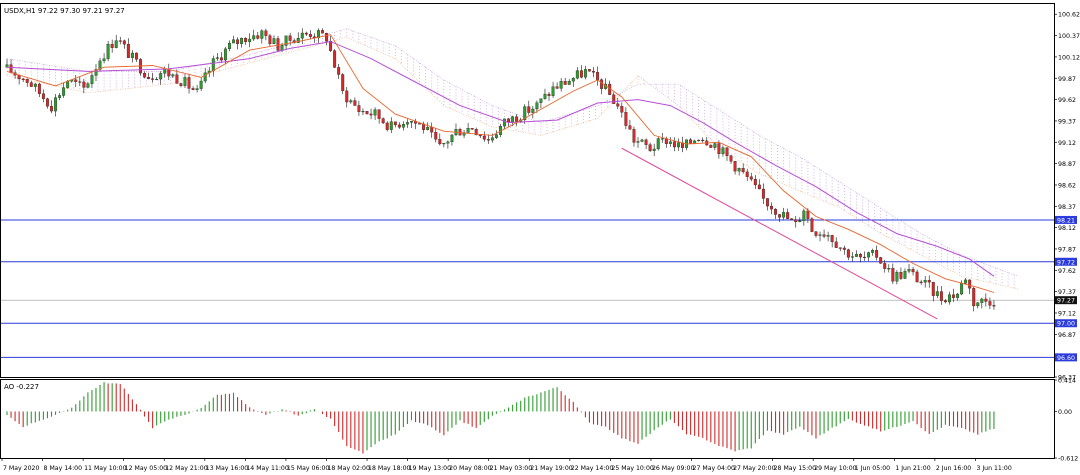 The height and width of the screenshot is (475, 1080). Describe the element at coordinates (1067, 335) in the screenshot. I see `price-tick-label: 96.87` at that location.